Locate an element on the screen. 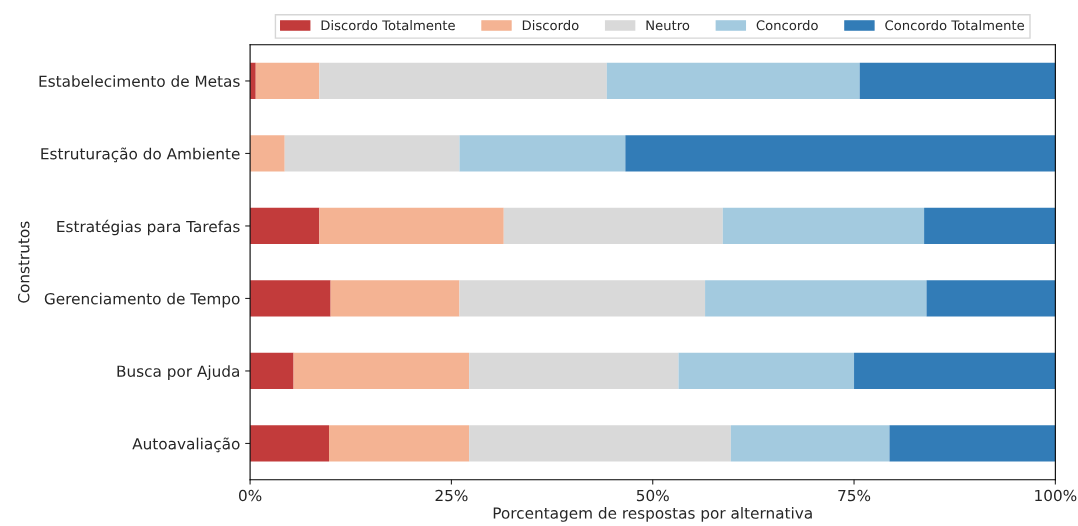 This screenshot has height=526, width=1078. legend-label: Discordo Totalmente is located at coordinates (388, 25).